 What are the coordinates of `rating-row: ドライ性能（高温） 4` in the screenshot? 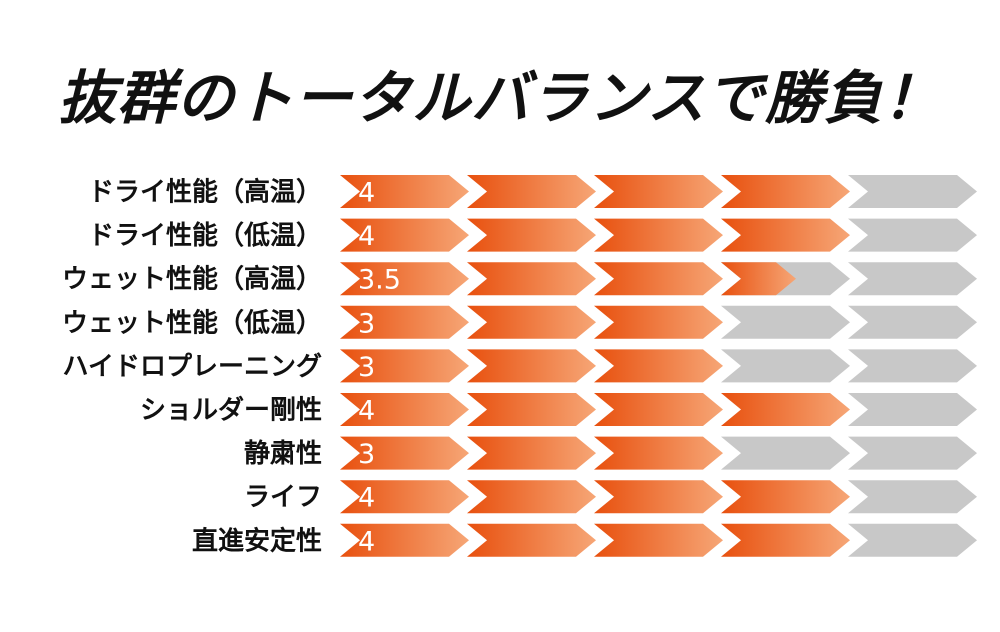 It's located at (532, 192).